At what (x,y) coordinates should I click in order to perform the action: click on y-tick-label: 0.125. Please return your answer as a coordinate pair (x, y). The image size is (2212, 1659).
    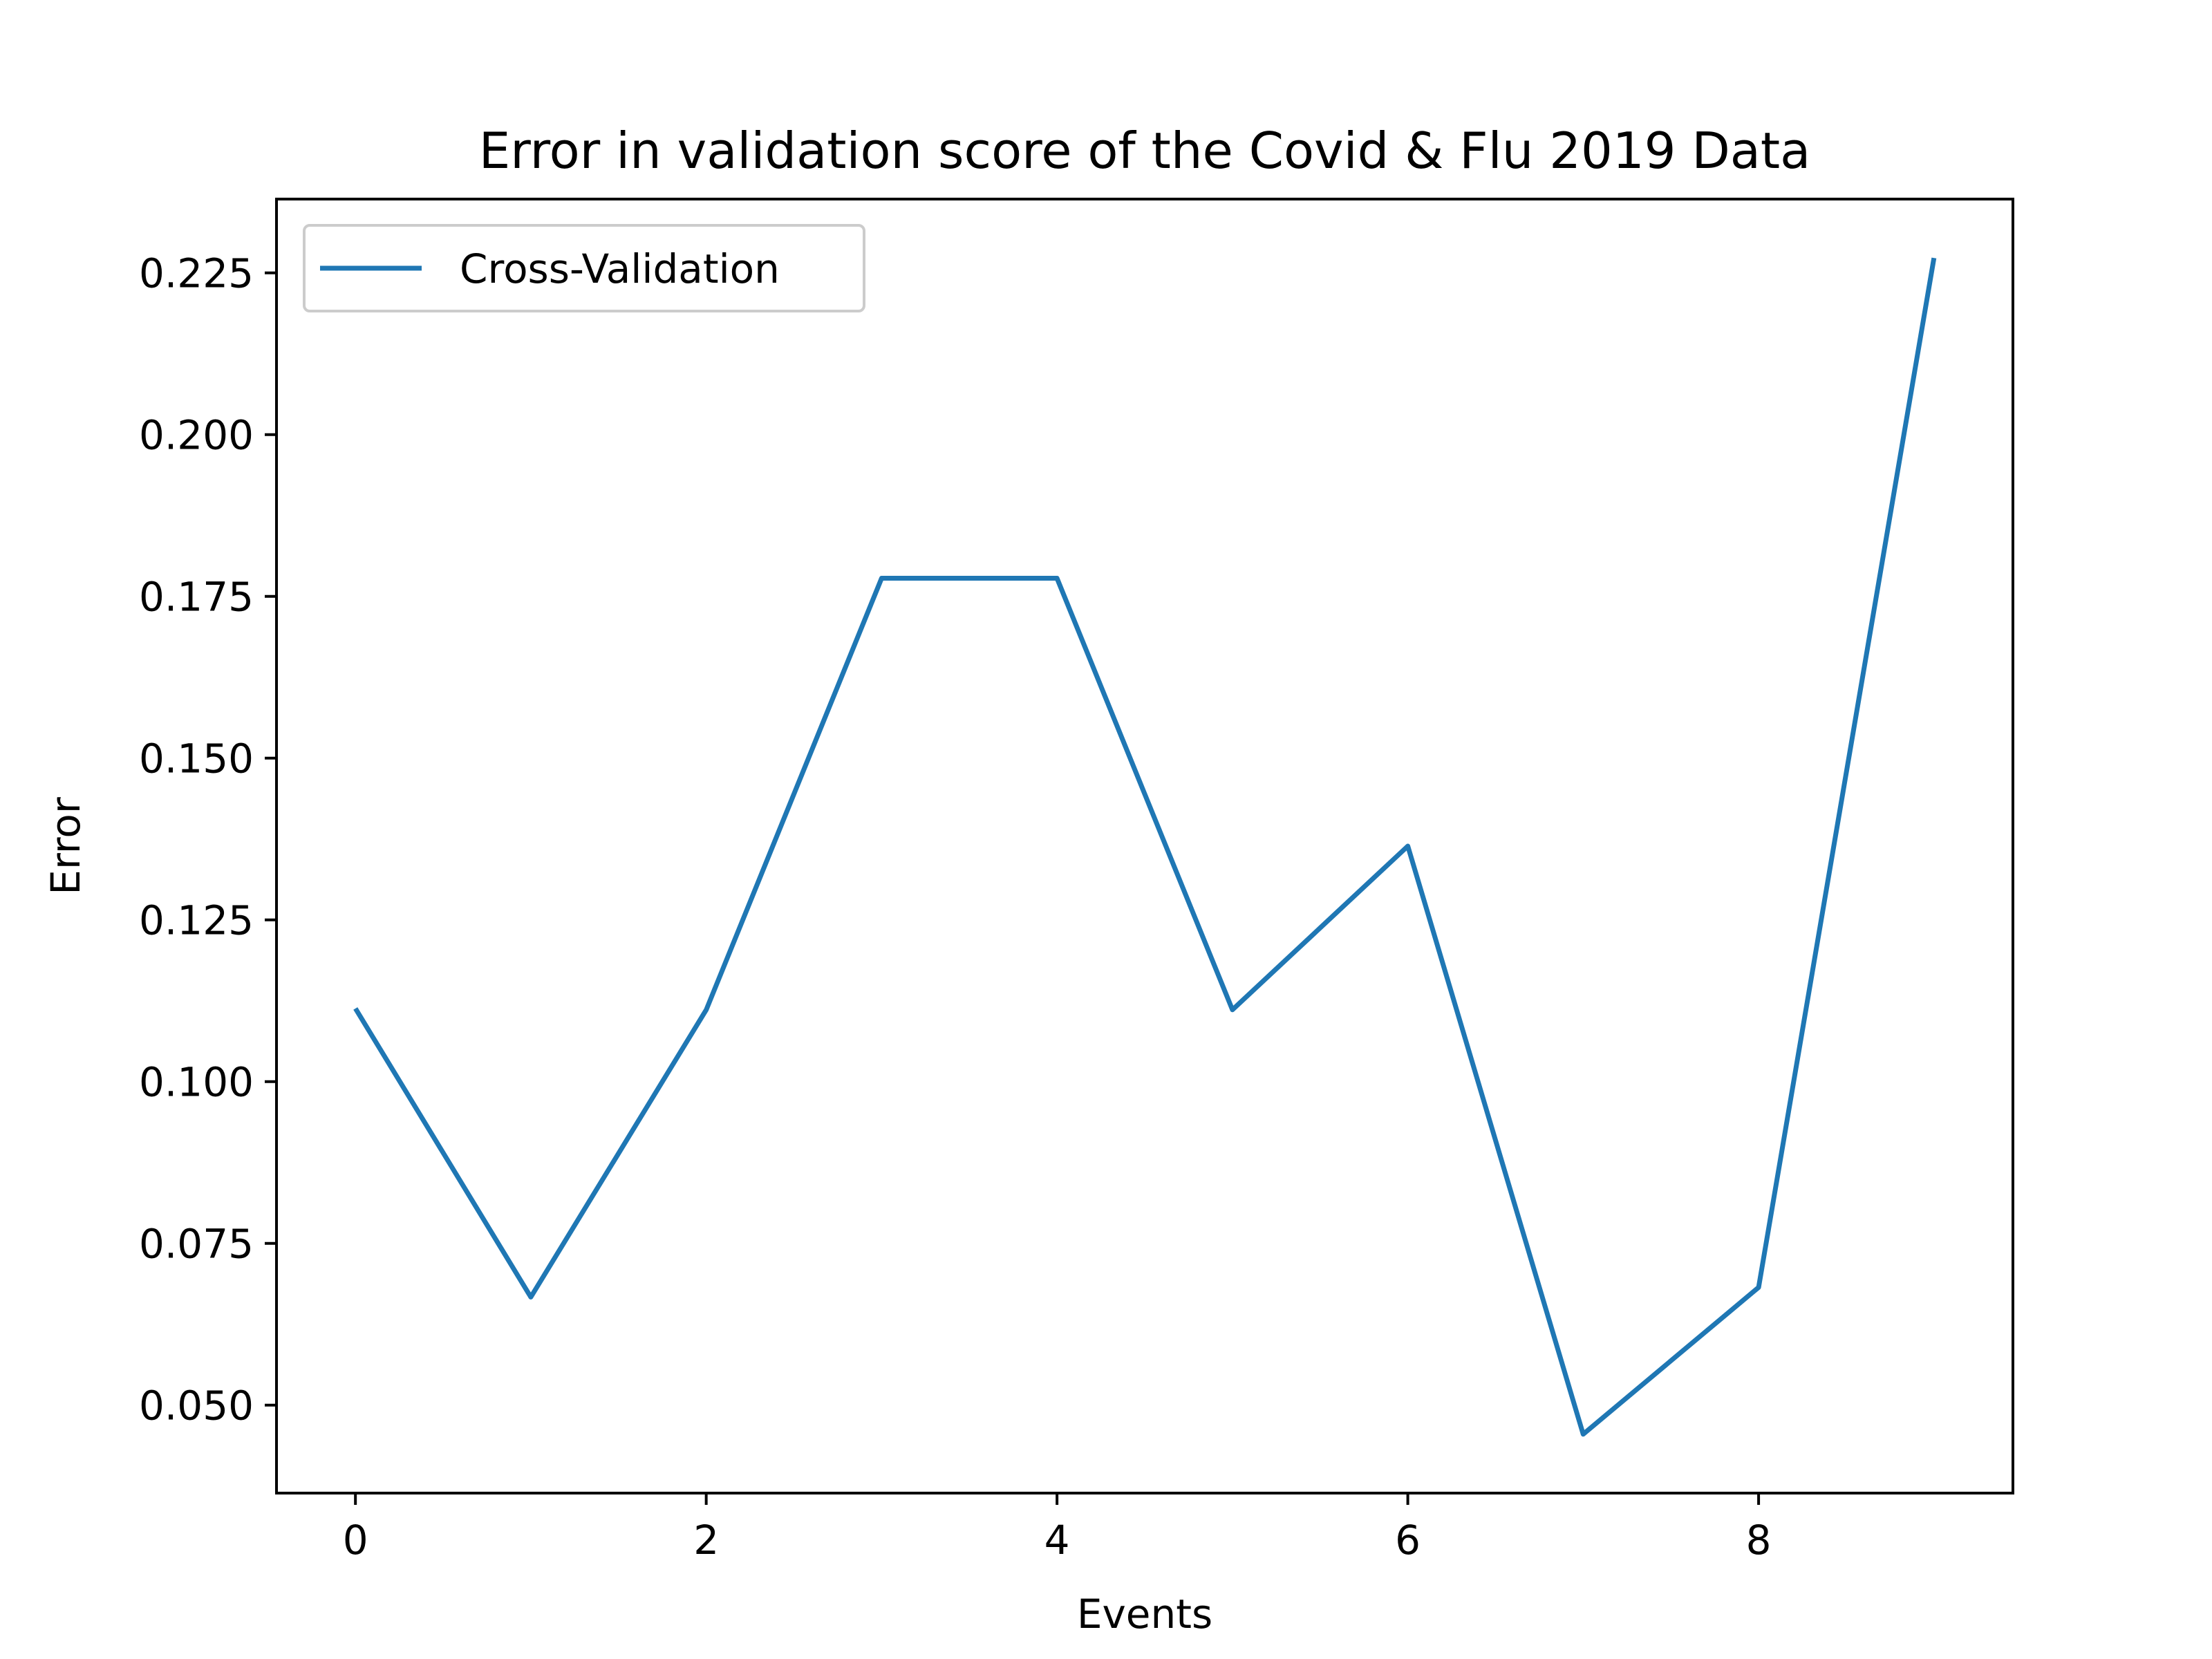
    Looking at the image, I should click on (197, 920).